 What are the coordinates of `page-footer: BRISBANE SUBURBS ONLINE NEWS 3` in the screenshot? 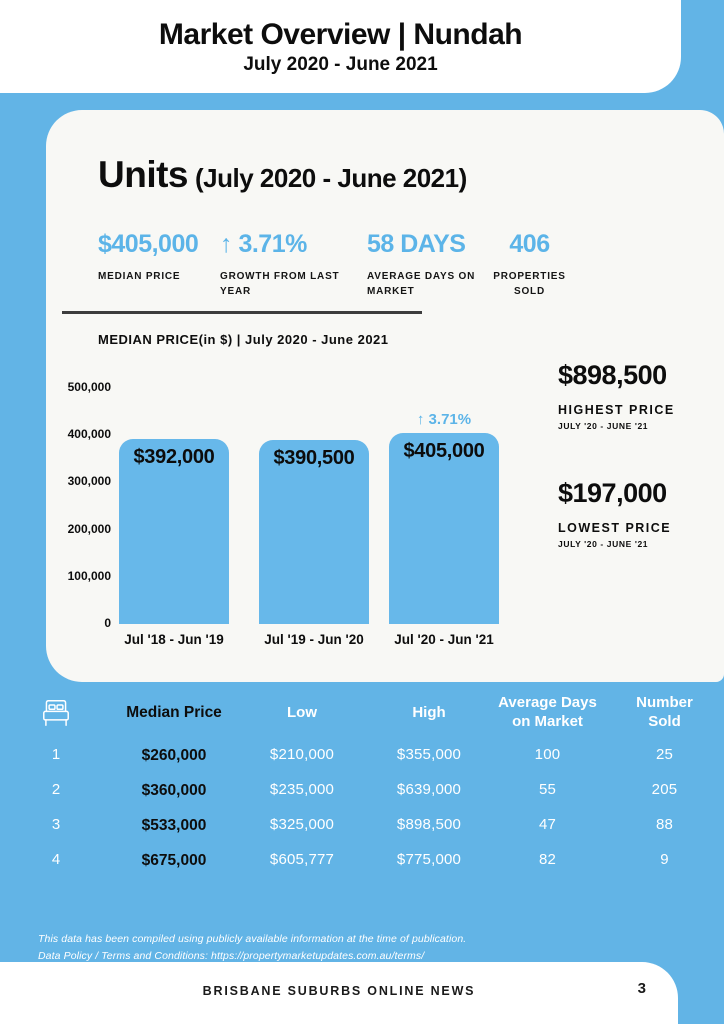 It's located at (339, 993).